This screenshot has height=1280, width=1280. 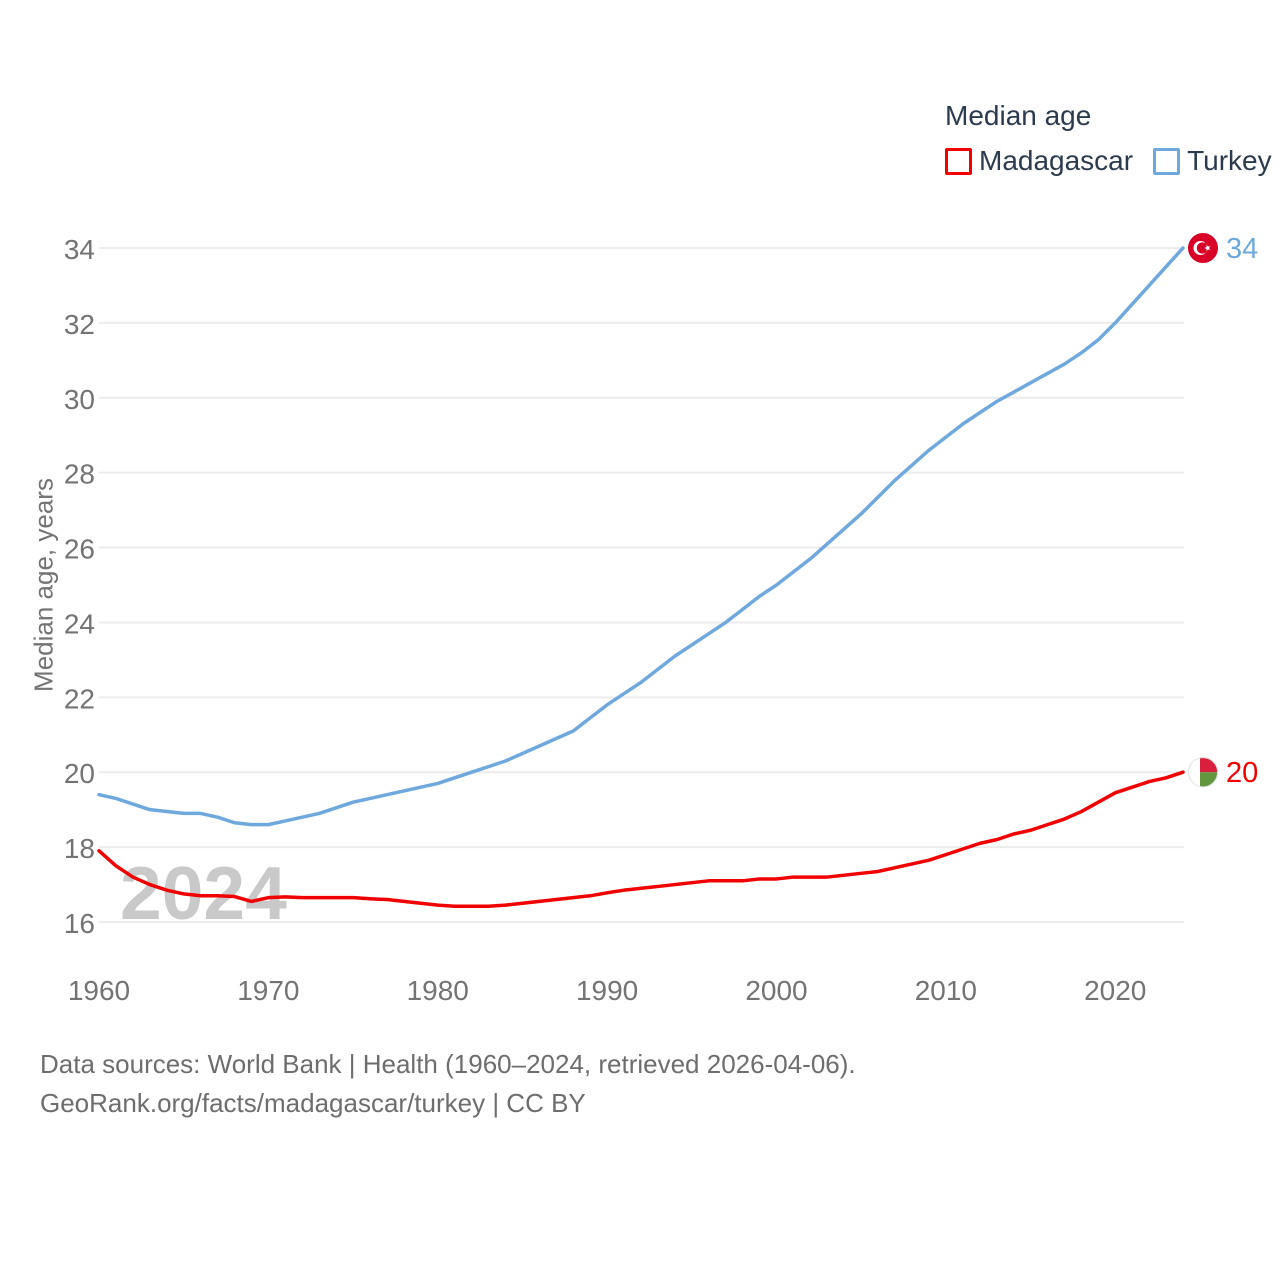 I want to click on y-tick-label: 18, so click(x=79, y=848).